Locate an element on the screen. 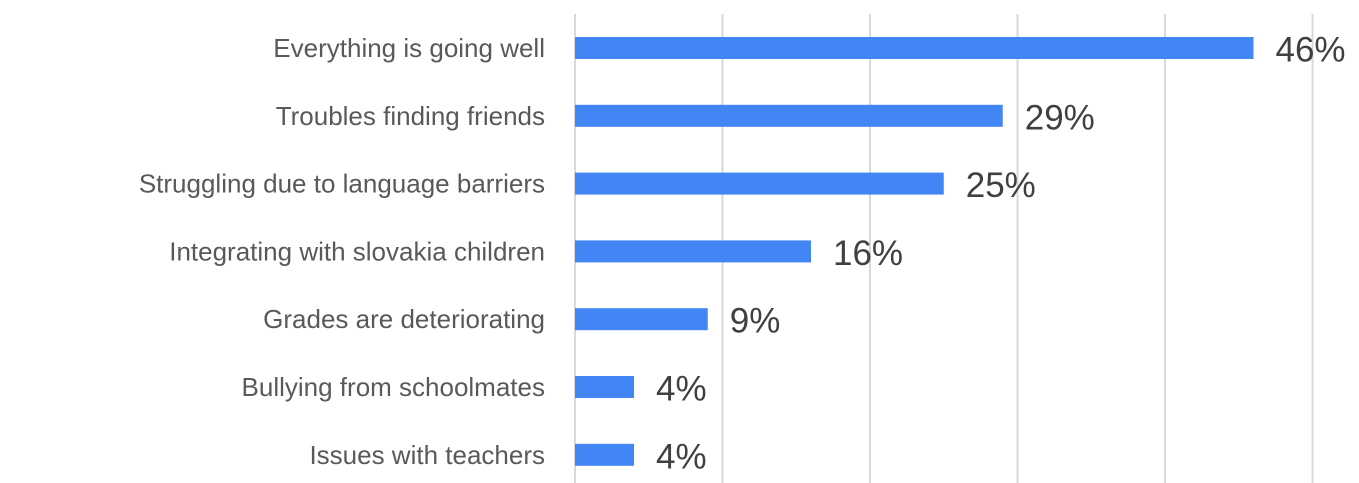  category-label-4: Grades are deteriorating is located at coordinates (404, 319).